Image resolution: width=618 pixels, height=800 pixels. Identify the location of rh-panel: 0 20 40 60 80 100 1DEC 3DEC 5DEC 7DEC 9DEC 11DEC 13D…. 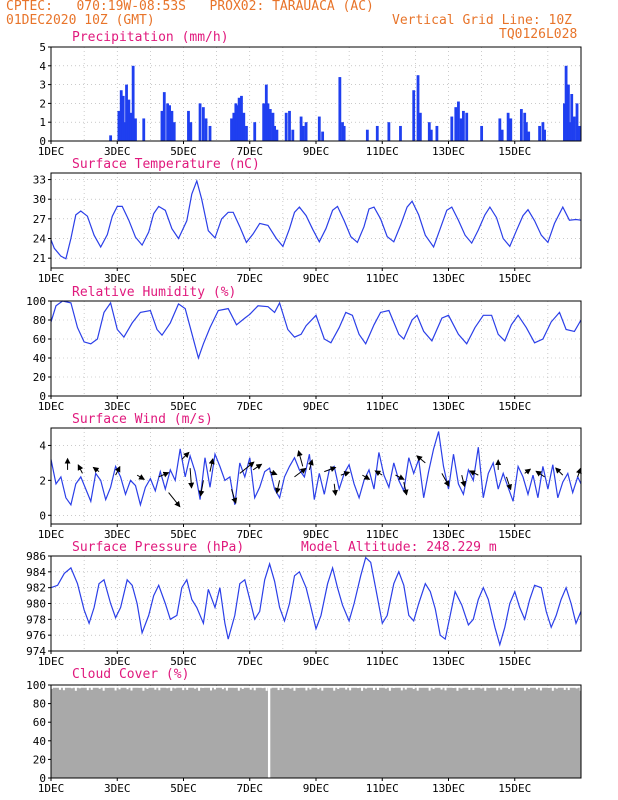
(304, 349).